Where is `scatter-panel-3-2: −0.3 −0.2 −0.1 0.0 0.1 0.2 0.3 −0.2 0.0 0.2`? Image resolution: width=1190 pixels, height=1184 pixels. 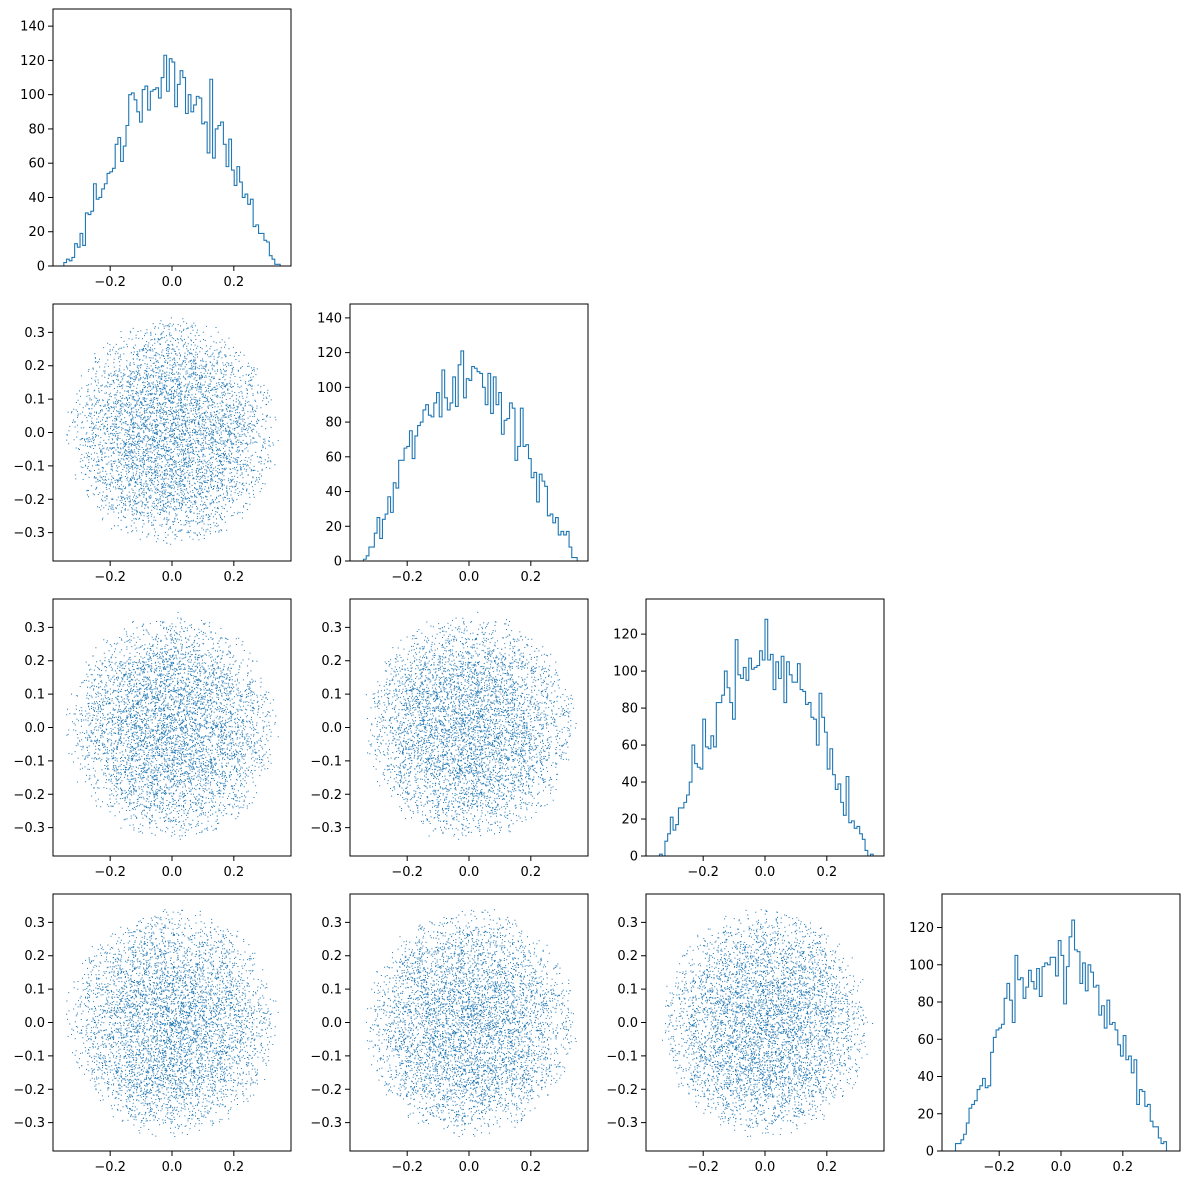 scatter-panel-3-2: −0.3 −0.2 −0.1 0.0 0.1 0.2 0.3 −0.2 0.0 0.2 is located at coordinates (745, 1034).